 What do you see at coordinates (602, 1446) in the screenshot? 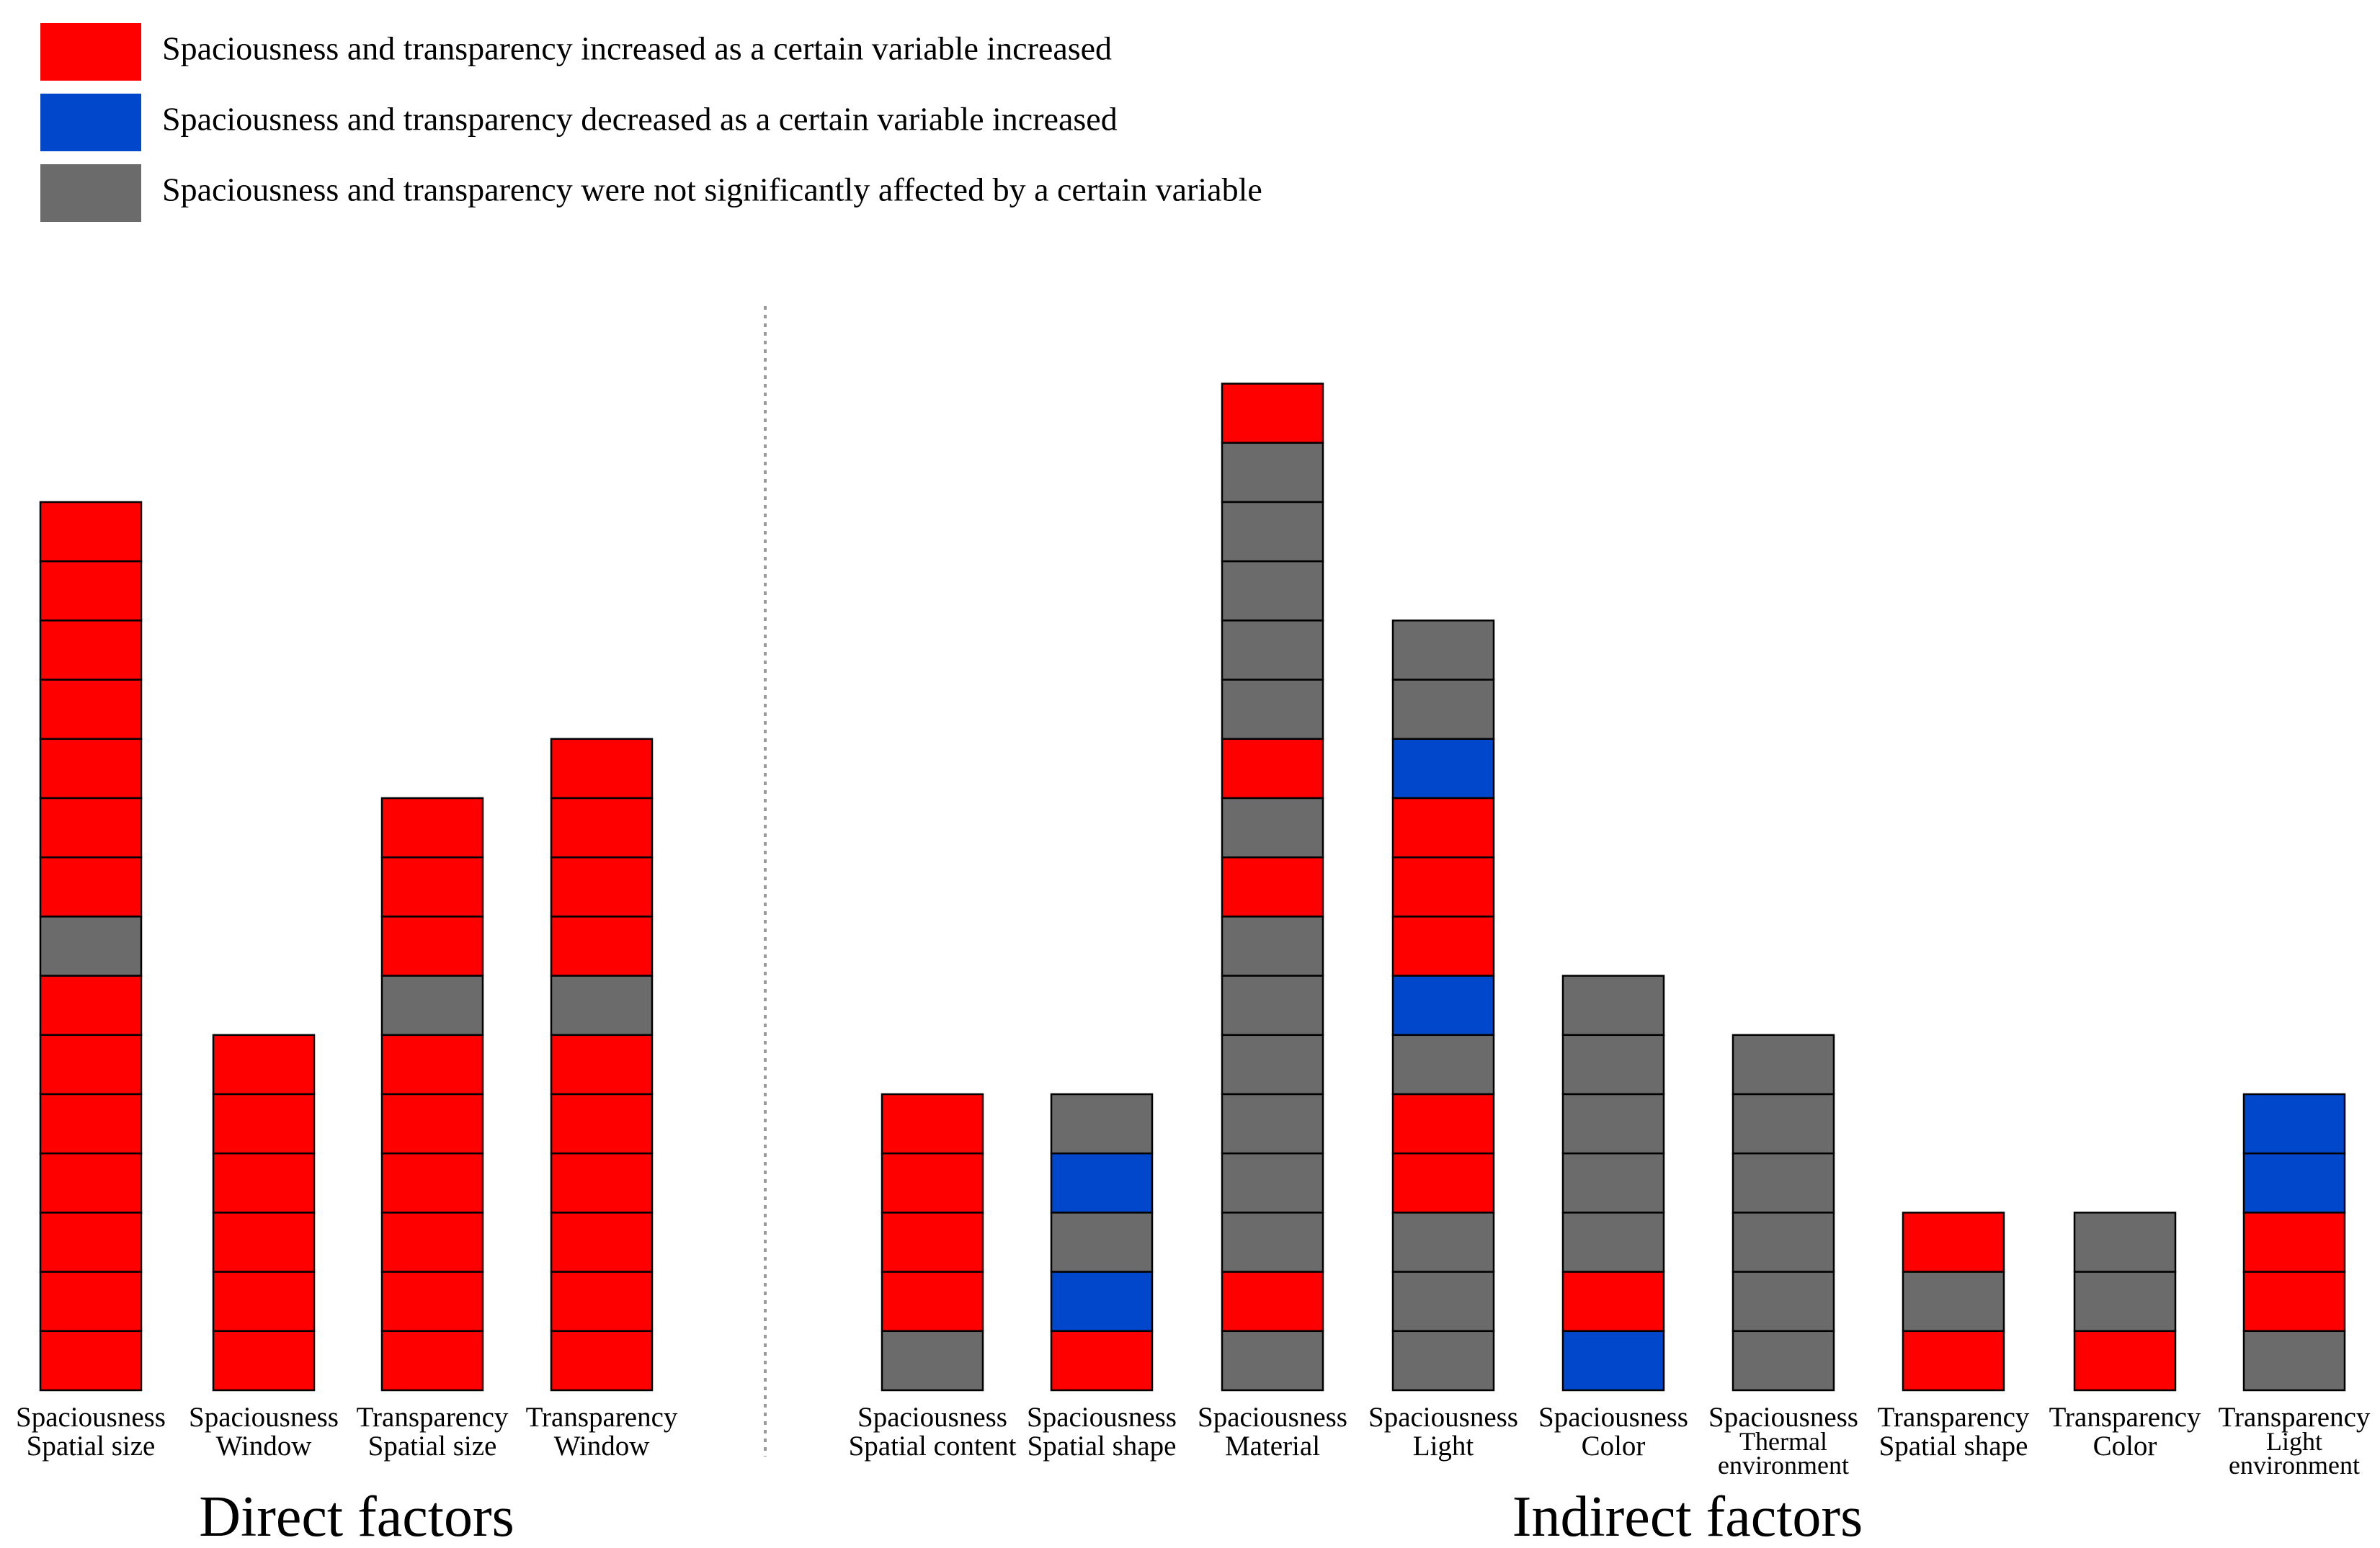
I see `tick-label: Window` at bounding box center [602, 1446].